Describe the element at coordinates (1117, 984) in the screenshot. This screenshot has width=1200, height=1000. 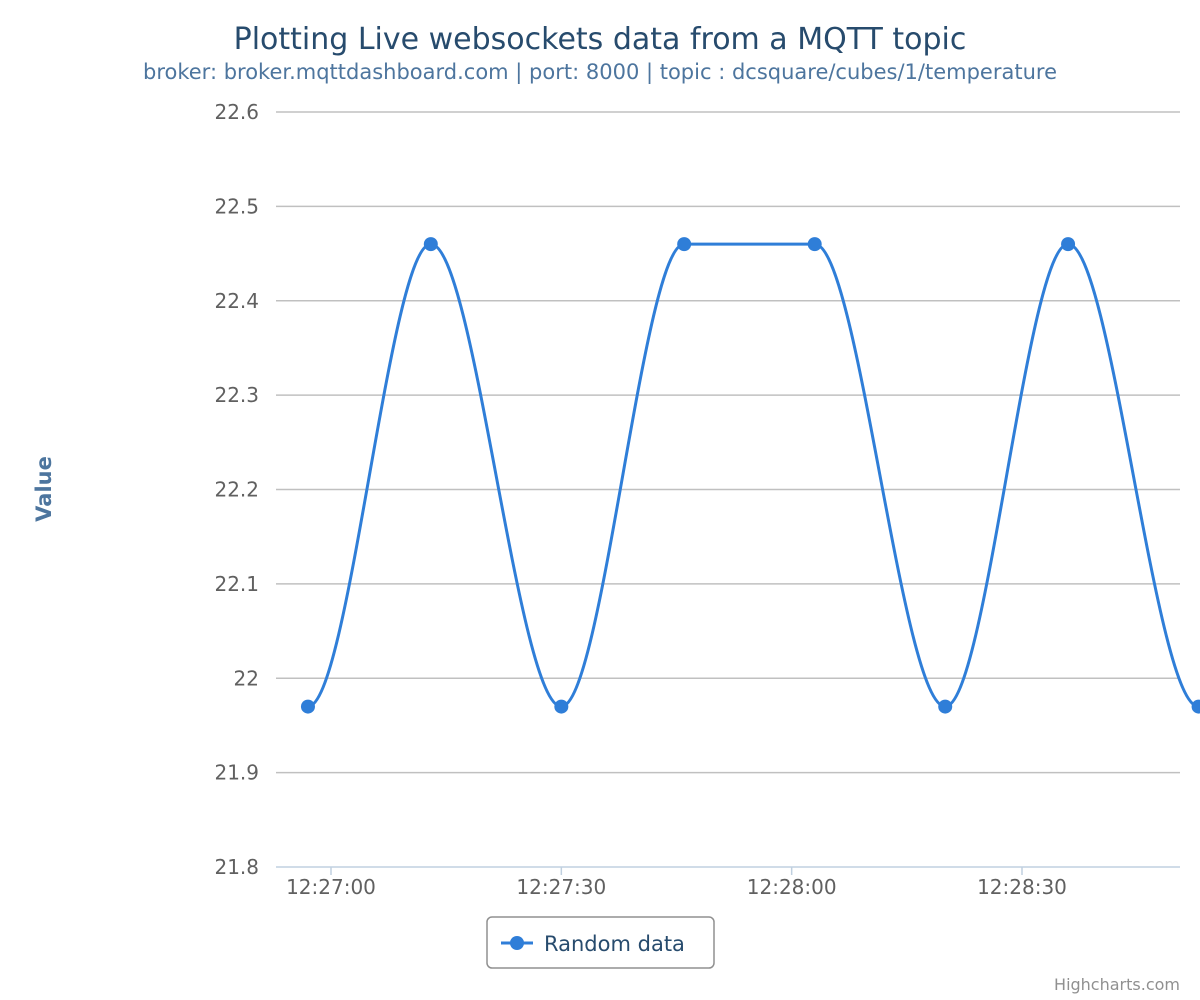
I see `credits-link: Highcharts.com` at that location.